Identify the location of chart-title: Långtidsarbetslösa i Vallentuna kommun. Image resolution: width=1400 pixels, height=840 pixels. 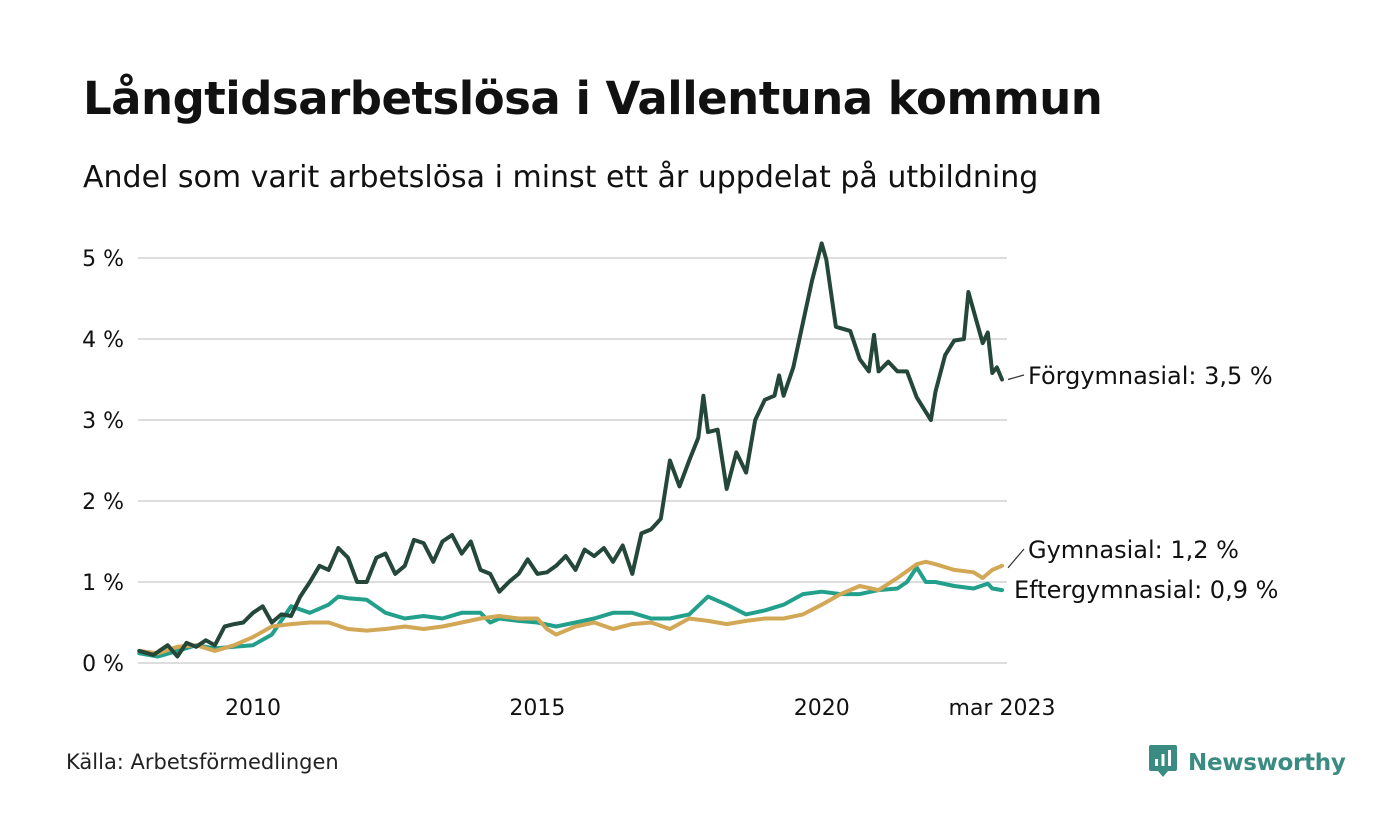
(593, 98).